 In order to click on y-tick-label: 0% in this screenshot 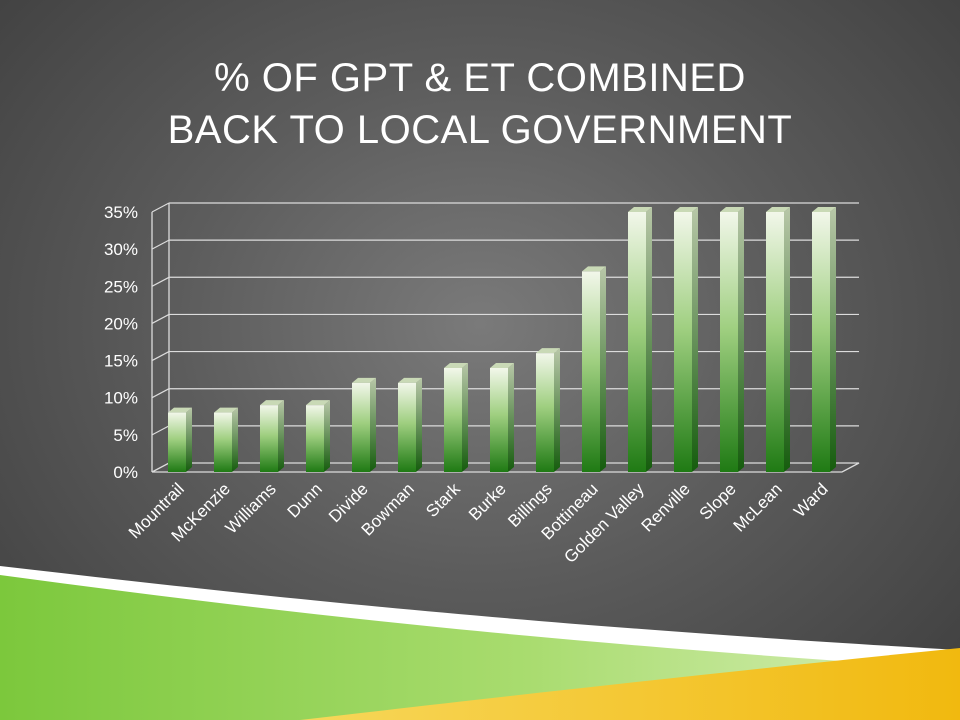, I will do `click(125, 472)`.